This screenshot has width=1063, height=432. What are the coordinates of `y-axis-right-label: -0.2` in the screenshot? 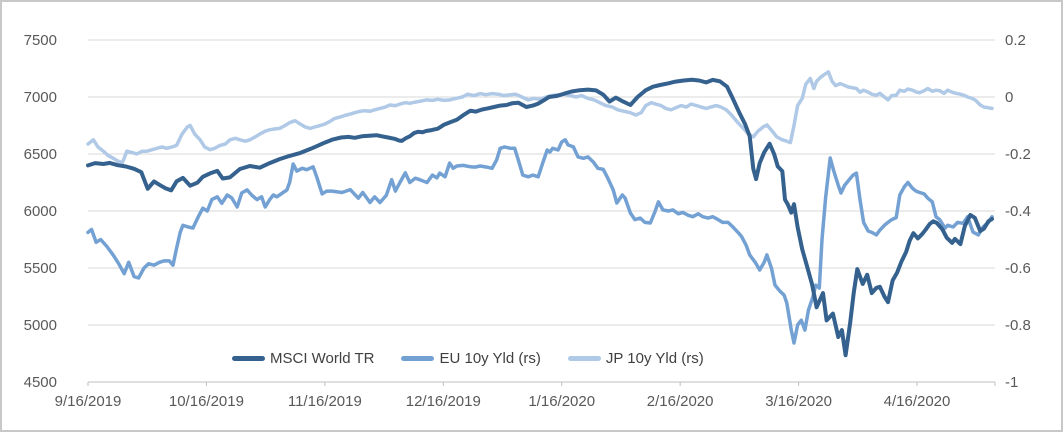 It's located at (1018, 154).